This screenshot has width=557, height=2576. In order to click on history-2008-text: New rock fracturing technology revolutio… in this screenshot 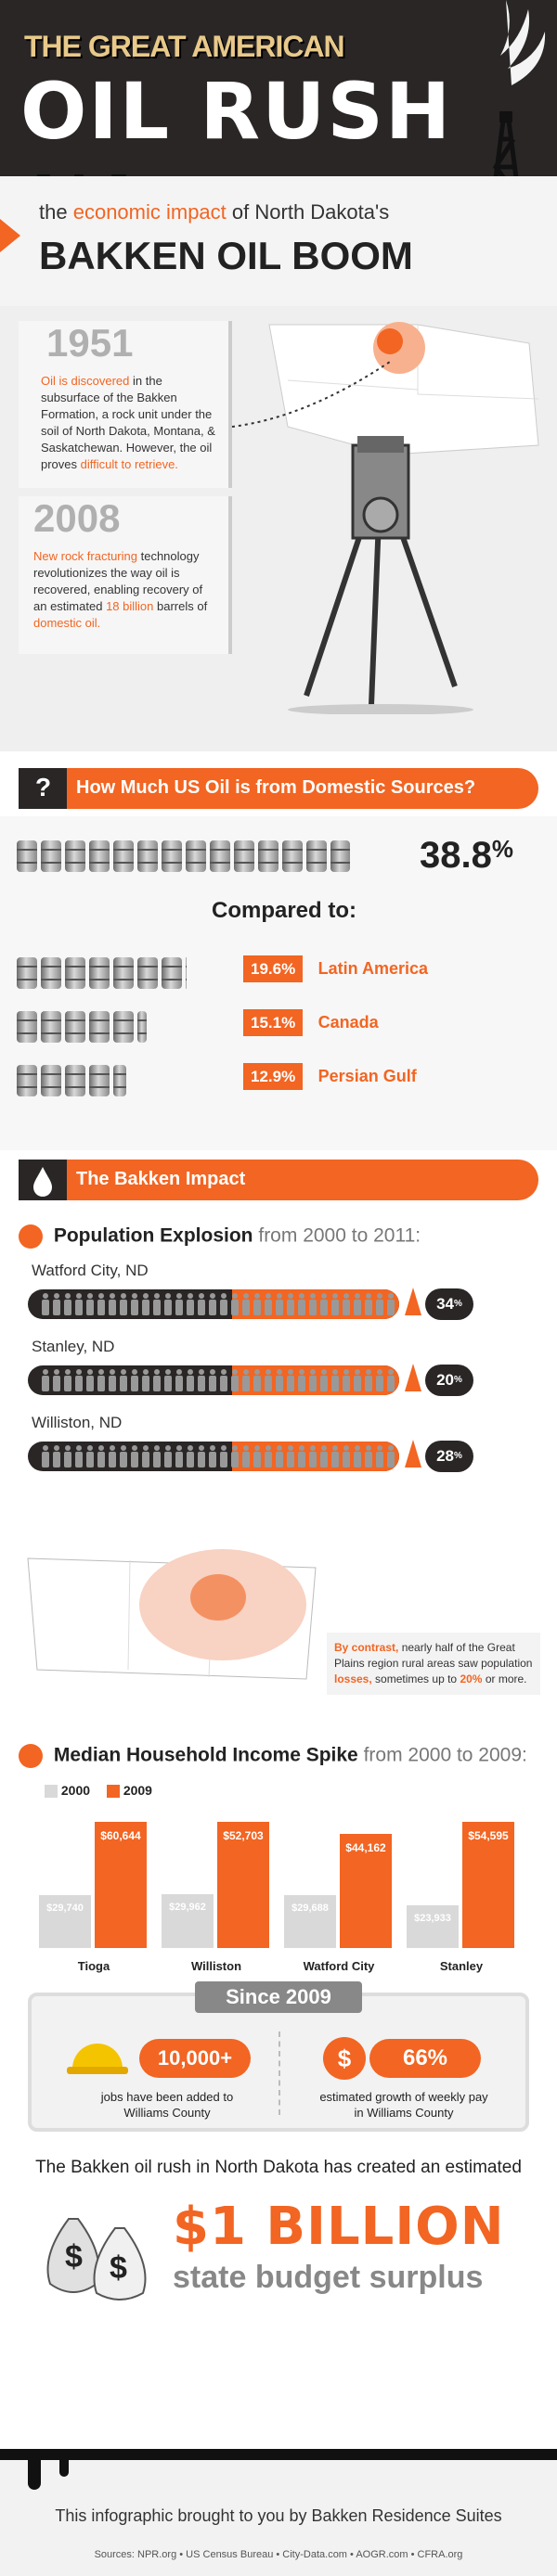, I will do `click(120, 589)`.